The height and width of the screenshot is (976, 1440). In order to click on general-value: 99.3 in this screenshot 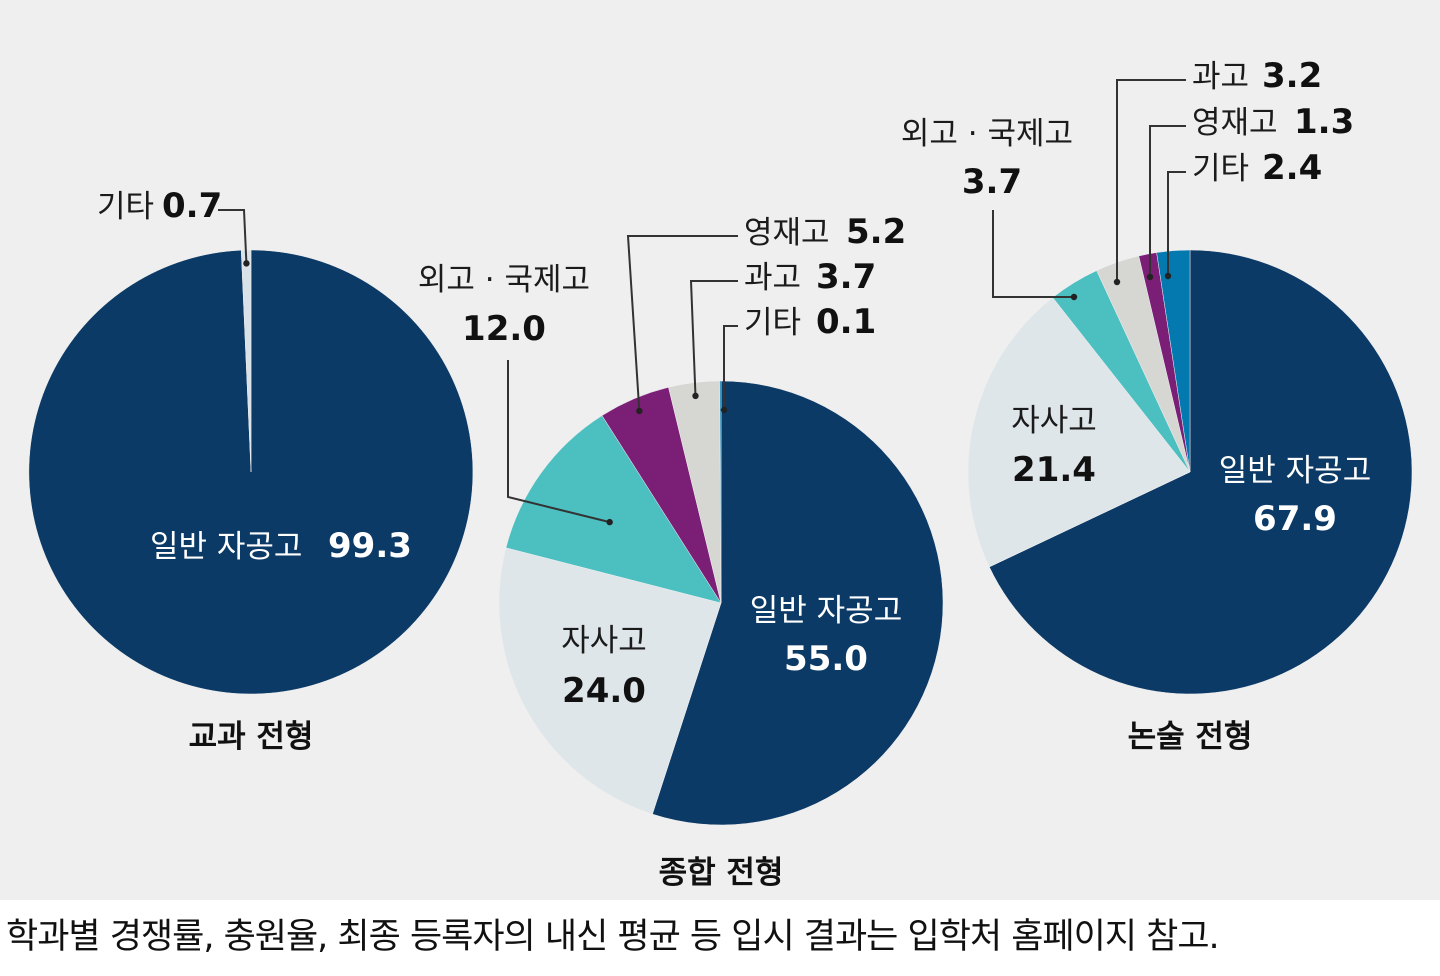, I will do `click(370, 546)`.